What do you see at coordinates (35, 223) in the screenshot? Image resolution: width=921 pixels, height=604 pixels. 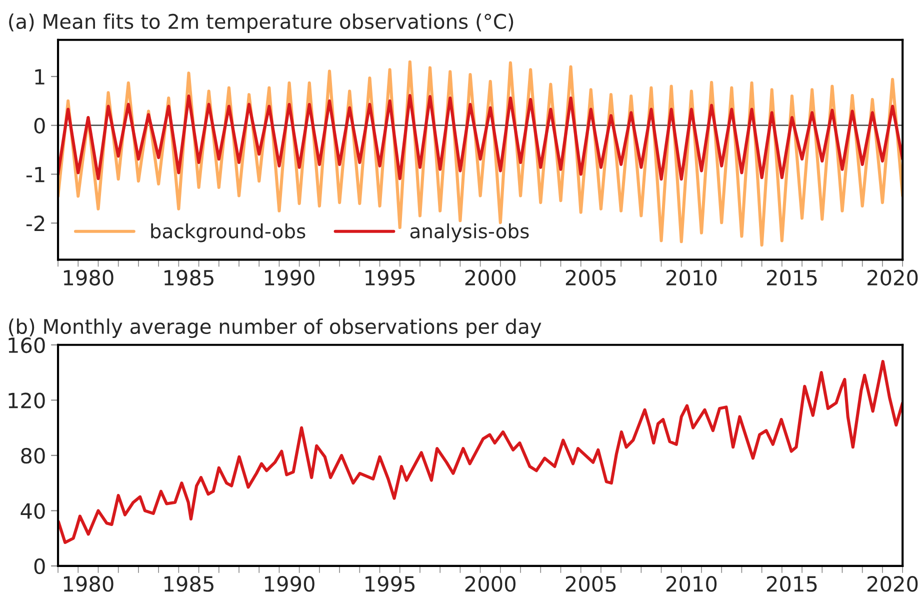 I see `y-tick-label: -2` at bounding box center [35, 223].